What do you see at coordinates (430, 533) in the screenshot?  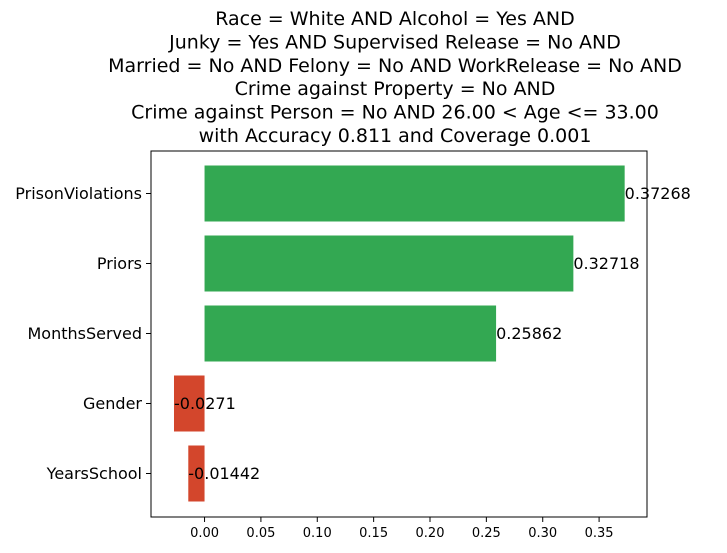 I see `x-tick-label-4: 0.20` at bounding box center [430, 533].